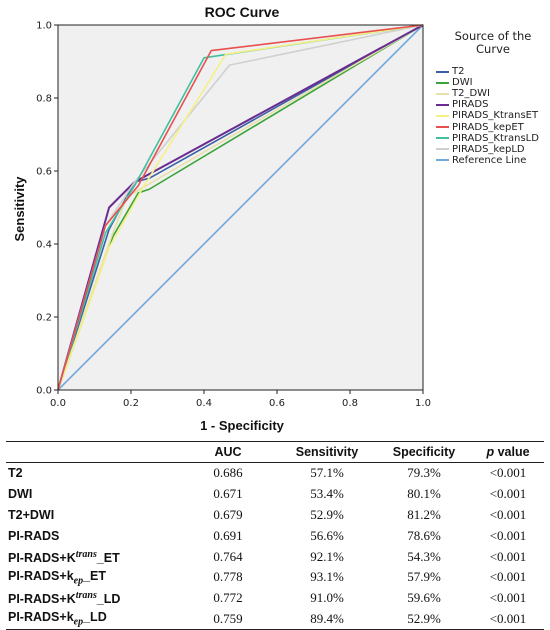  What do you see at coordinates (424, 452) in the screenshot?
I see `header-specificity: Specificity` at bounding box center [424, 452].